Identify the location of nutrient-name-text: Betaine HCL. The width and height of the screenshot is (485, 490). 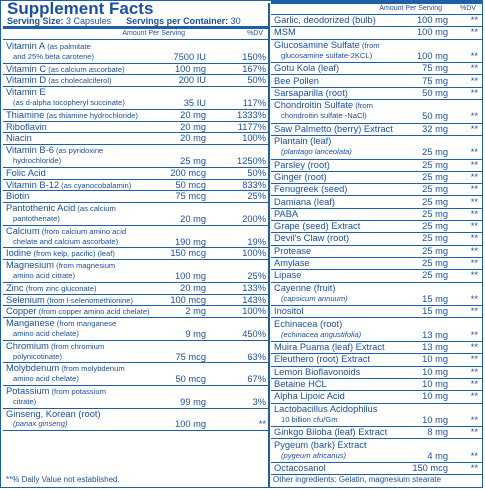
(300, 384).